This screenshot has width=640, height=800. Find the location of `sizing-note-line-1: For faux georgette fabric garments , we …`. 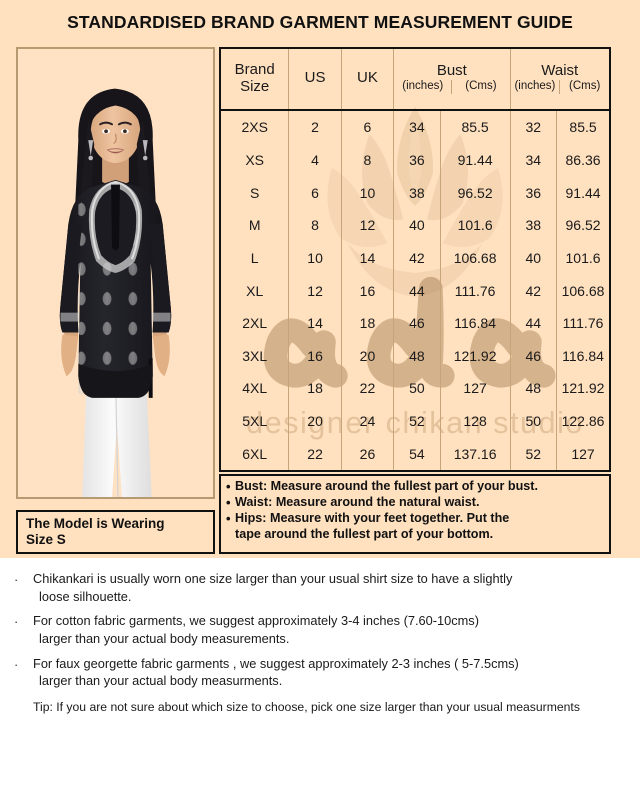

sizing-note-line-1: For faux georgette fabric garments , we … is located at coordinates (276, 663).